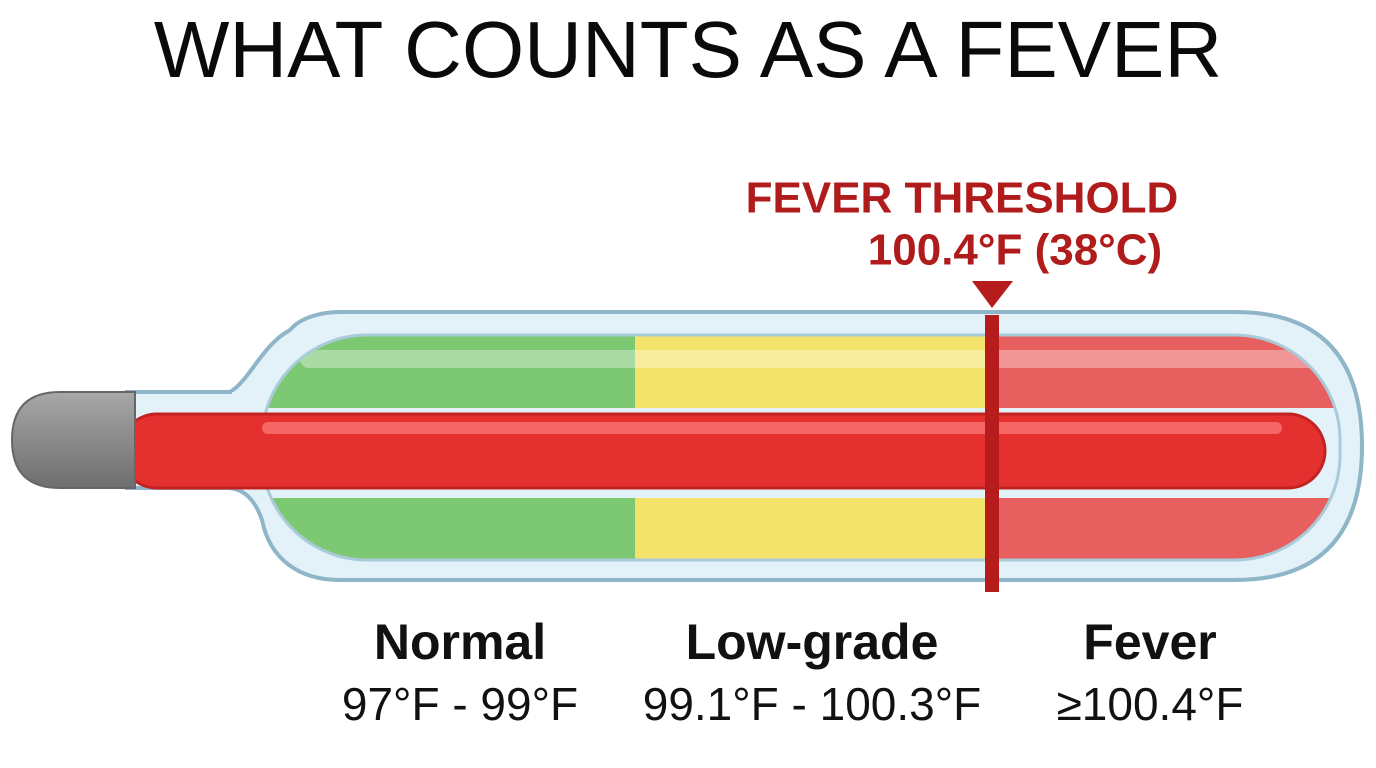  What do you see at coordinates (460, 704) in the screenshot?
I see `zone-range: 97°F - 99°F` at bounding box center [460, 704].